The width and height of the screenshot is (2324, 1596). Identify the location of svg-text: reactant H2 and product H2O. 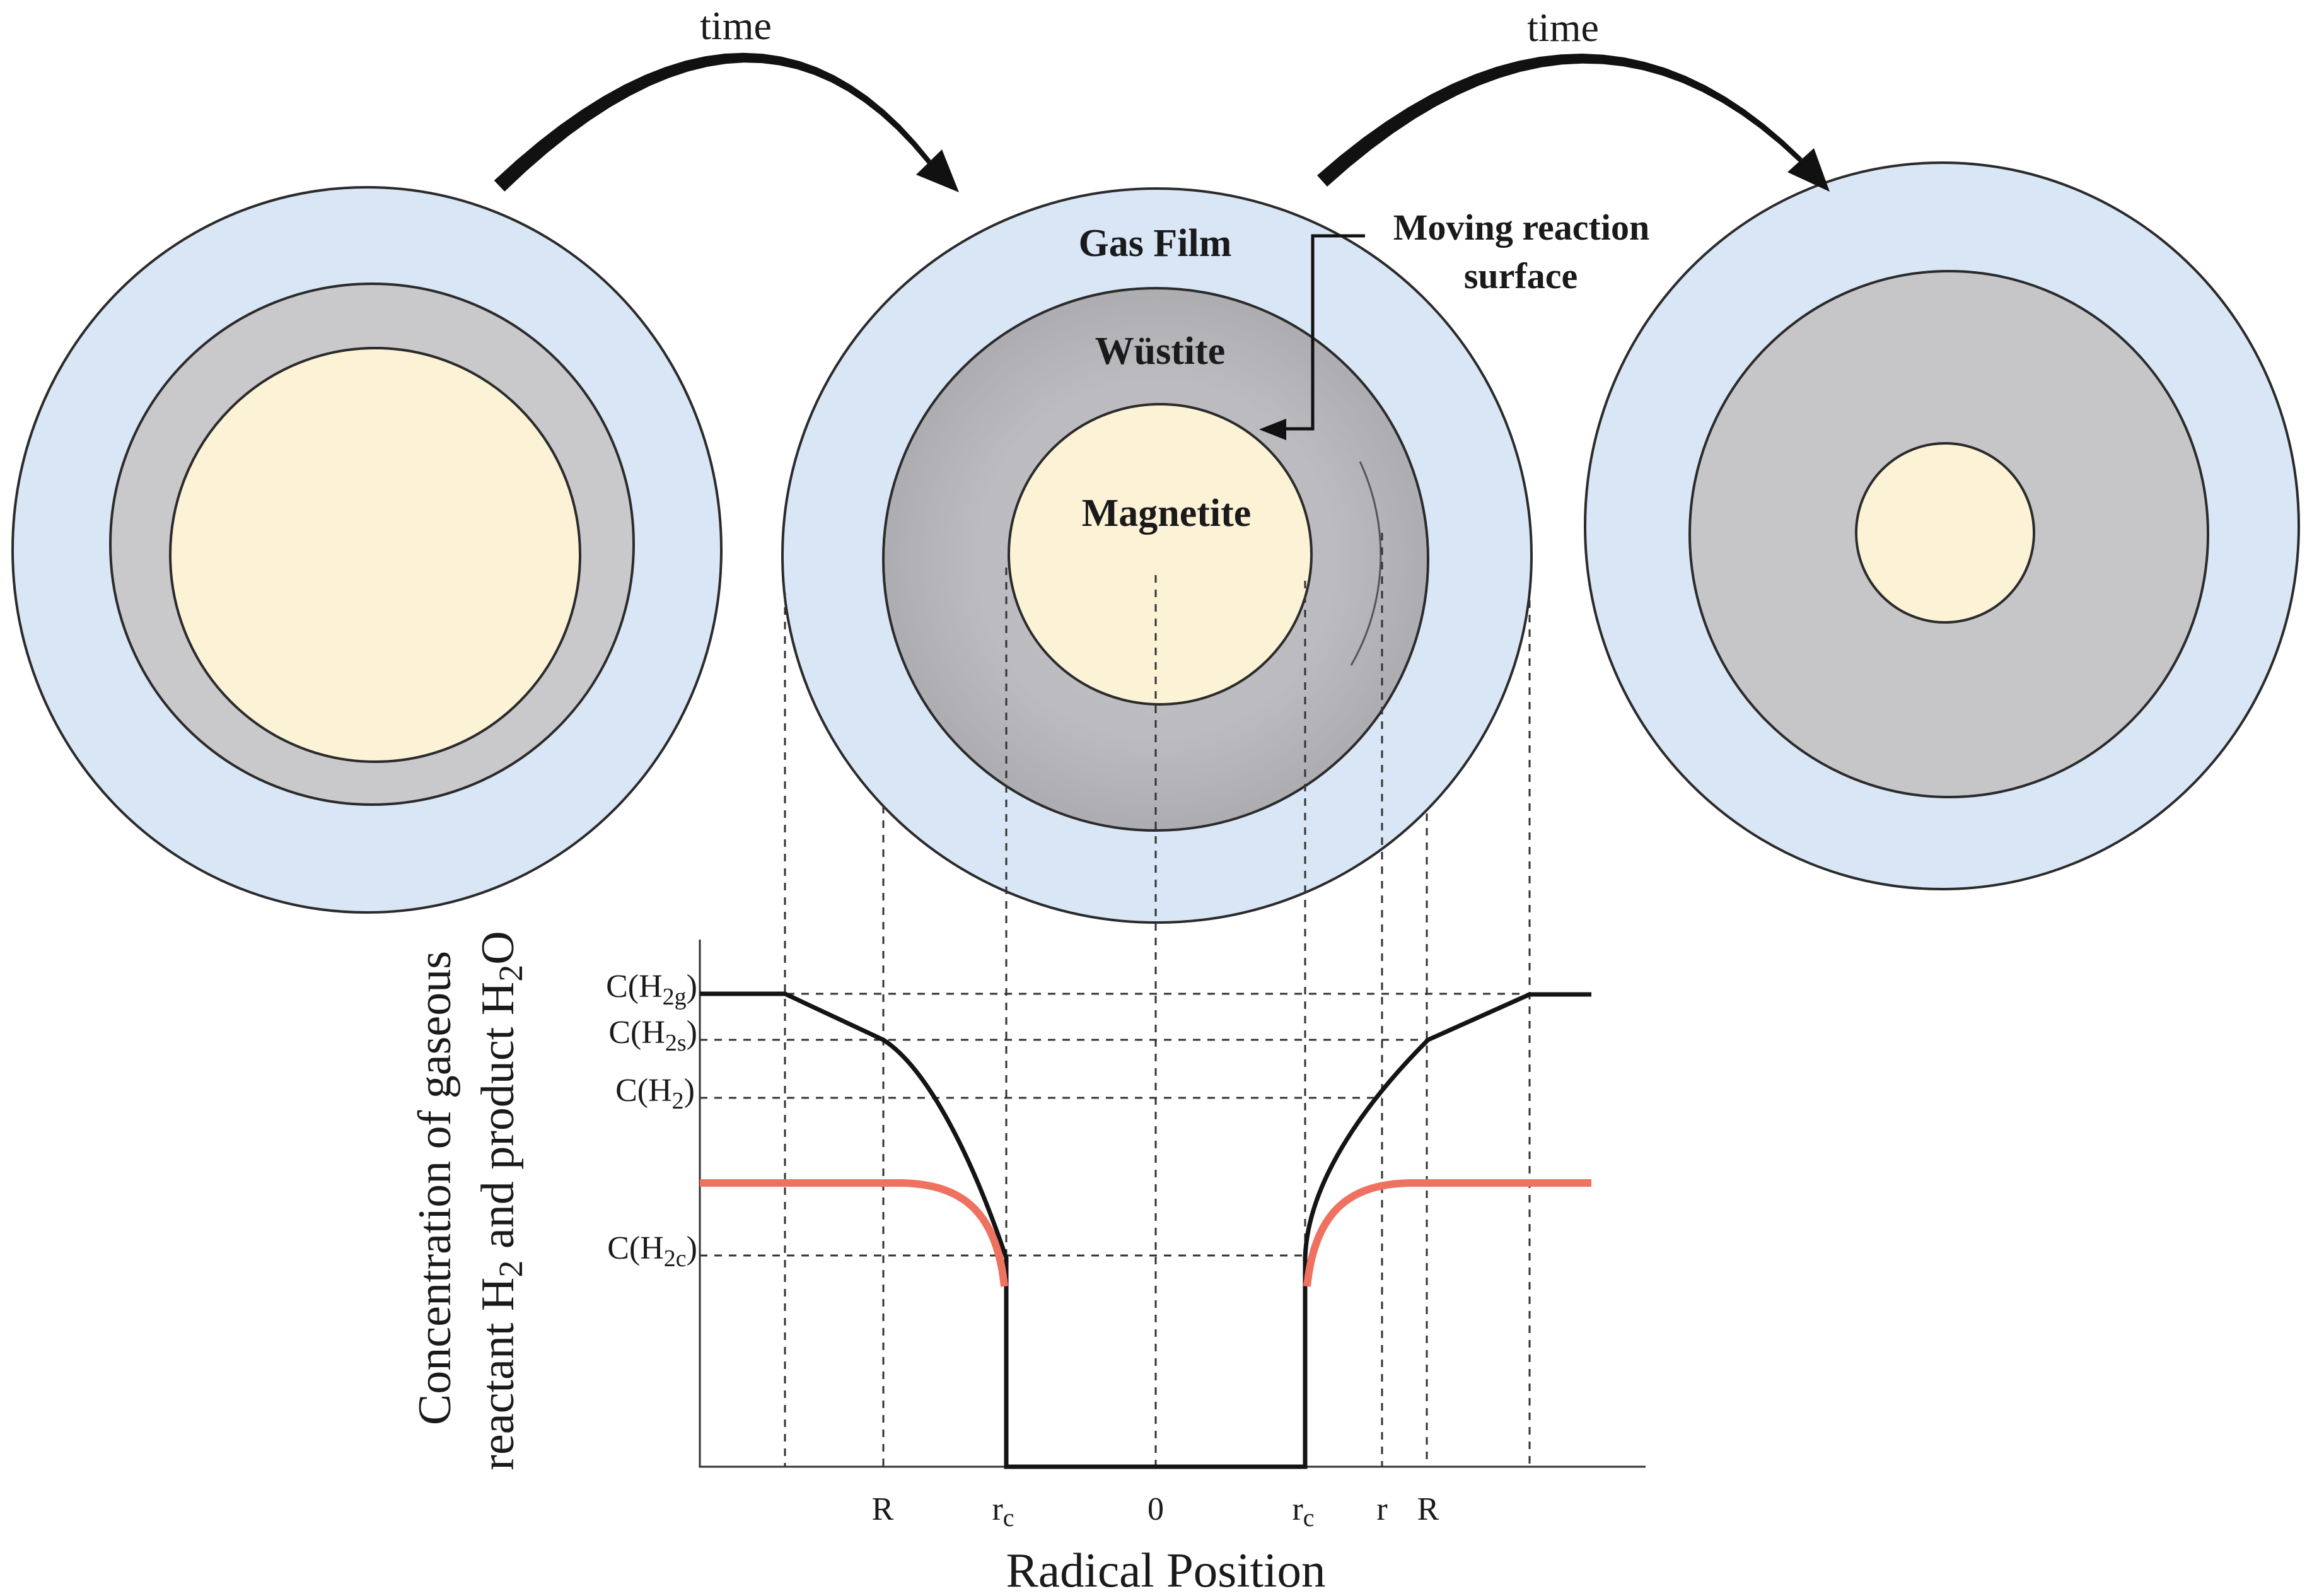
(501, 1201).